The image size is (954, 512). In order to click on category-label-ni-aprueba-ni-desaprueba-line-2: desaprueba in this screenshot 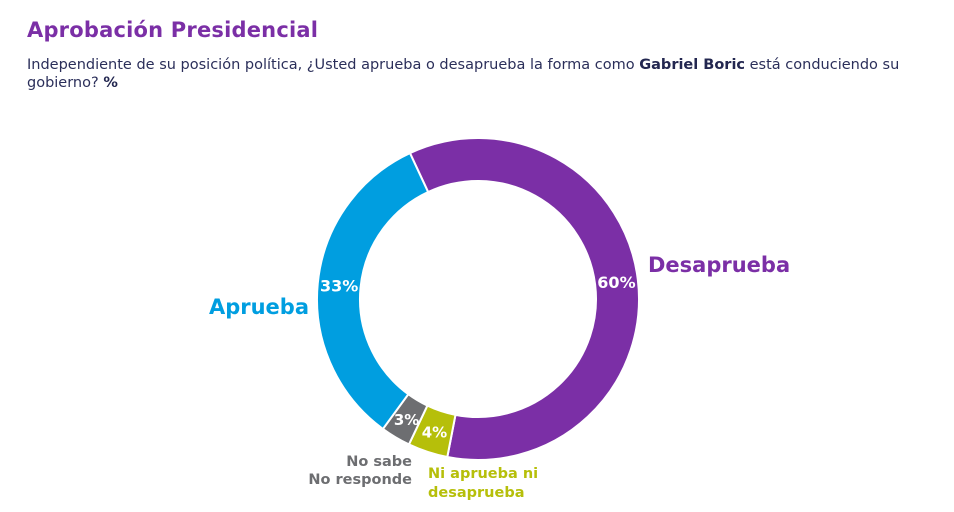, I will do `click(476, 493)`.